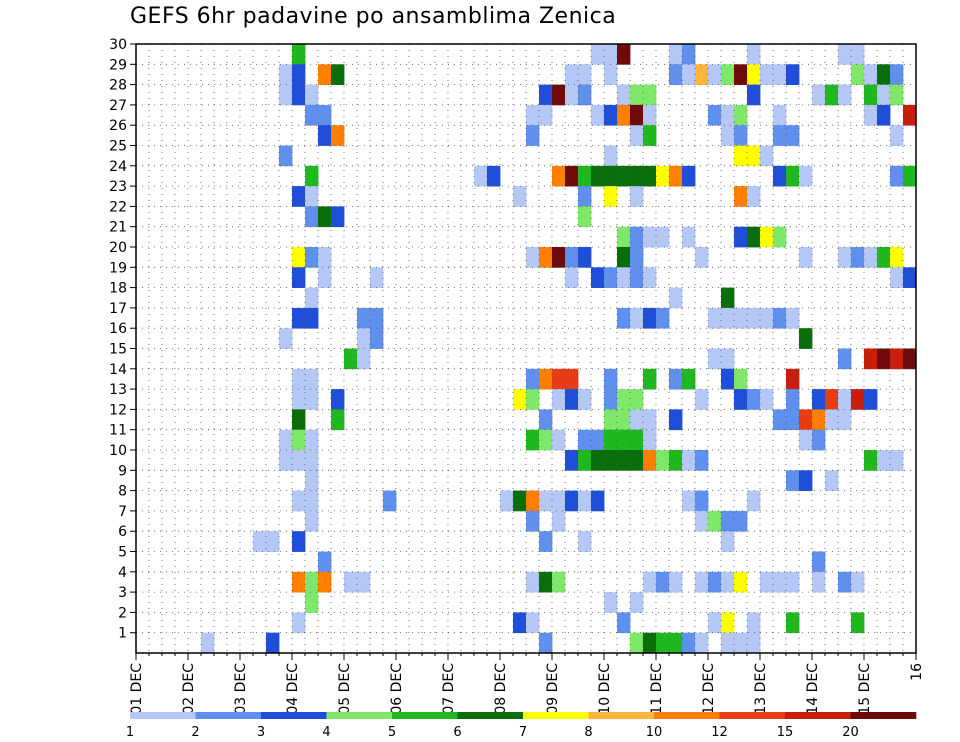 The height and width of the screenshot is (742, 960). I want to click on x-tick-label: 11 DEC, so click(657, 689).